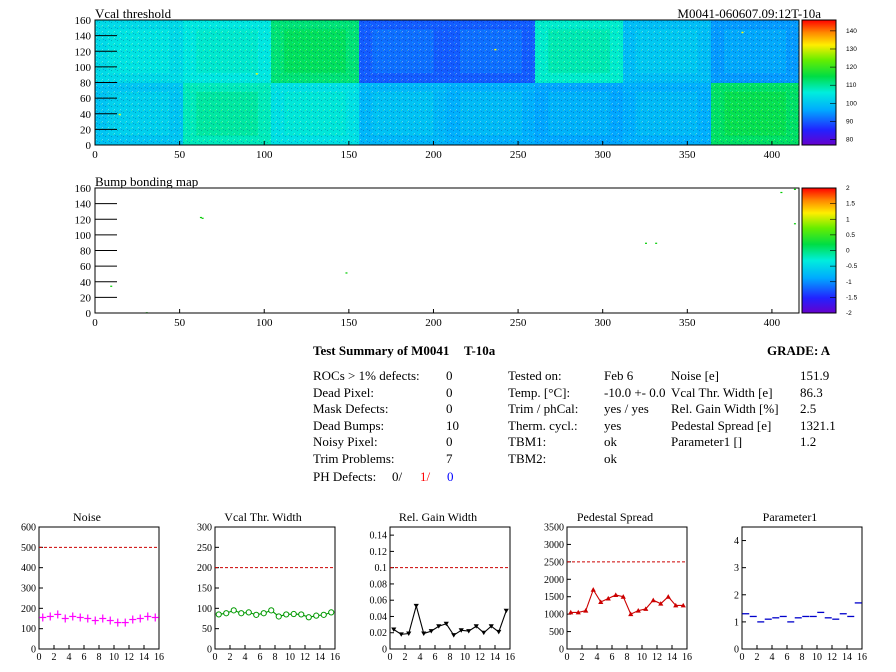  I want to click on chart-frame, so click(802, 588).